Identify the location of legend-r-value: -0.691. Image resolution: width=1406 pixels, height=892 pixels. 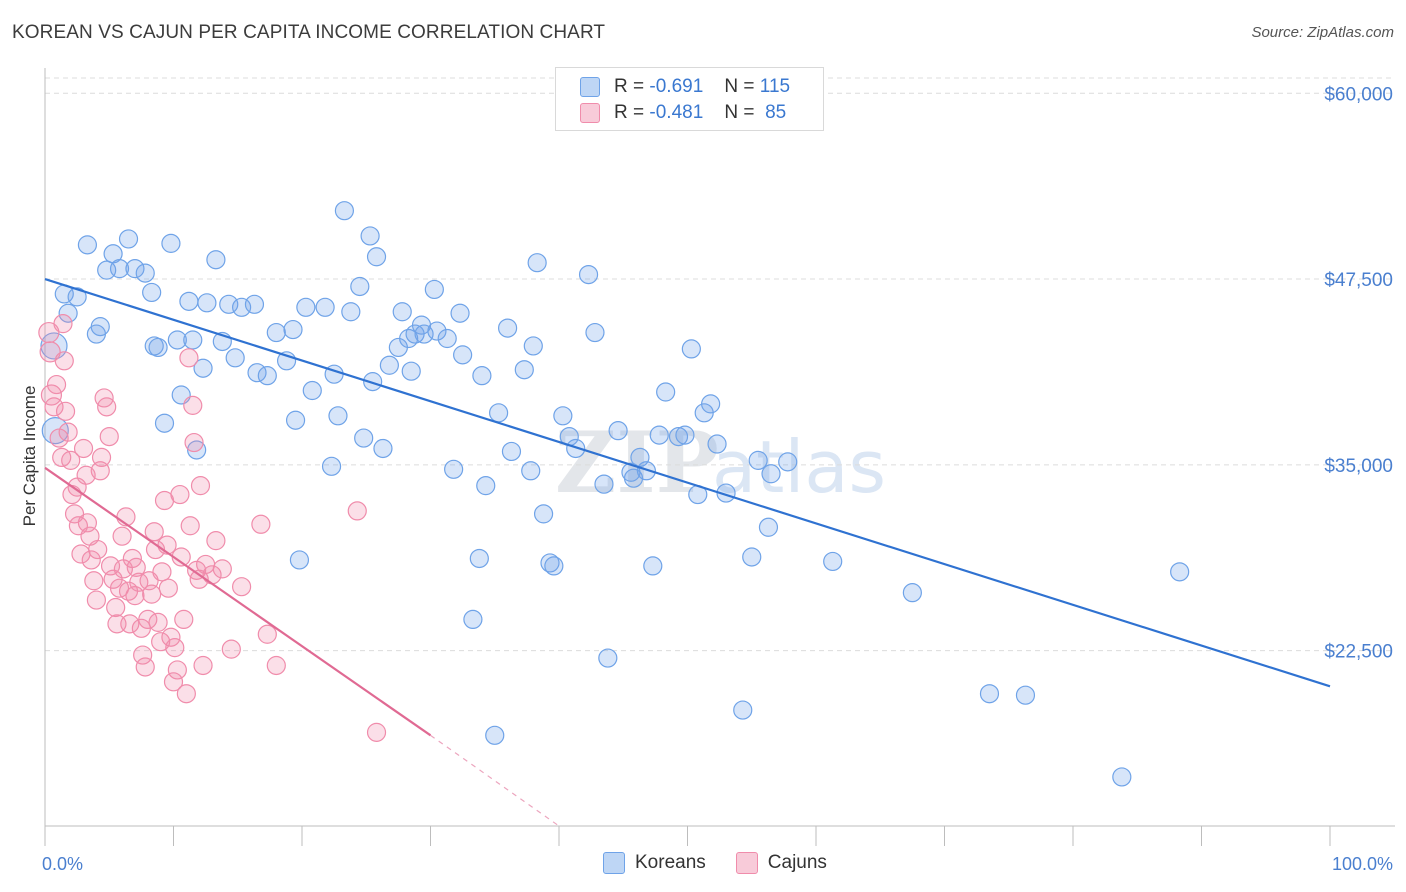
(676, 86).